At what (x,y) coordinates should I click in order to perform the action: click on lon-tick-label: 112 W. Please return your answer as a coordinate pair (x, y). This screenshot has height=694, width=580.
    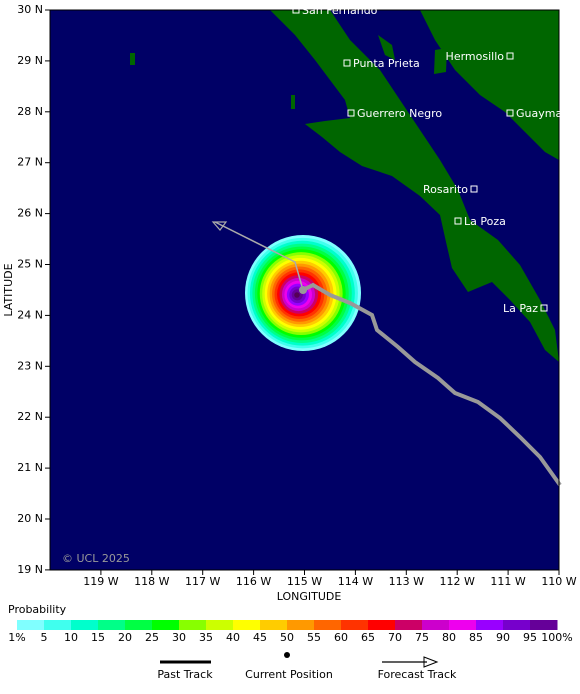
    Looking at the image, I should click on (457, 581).